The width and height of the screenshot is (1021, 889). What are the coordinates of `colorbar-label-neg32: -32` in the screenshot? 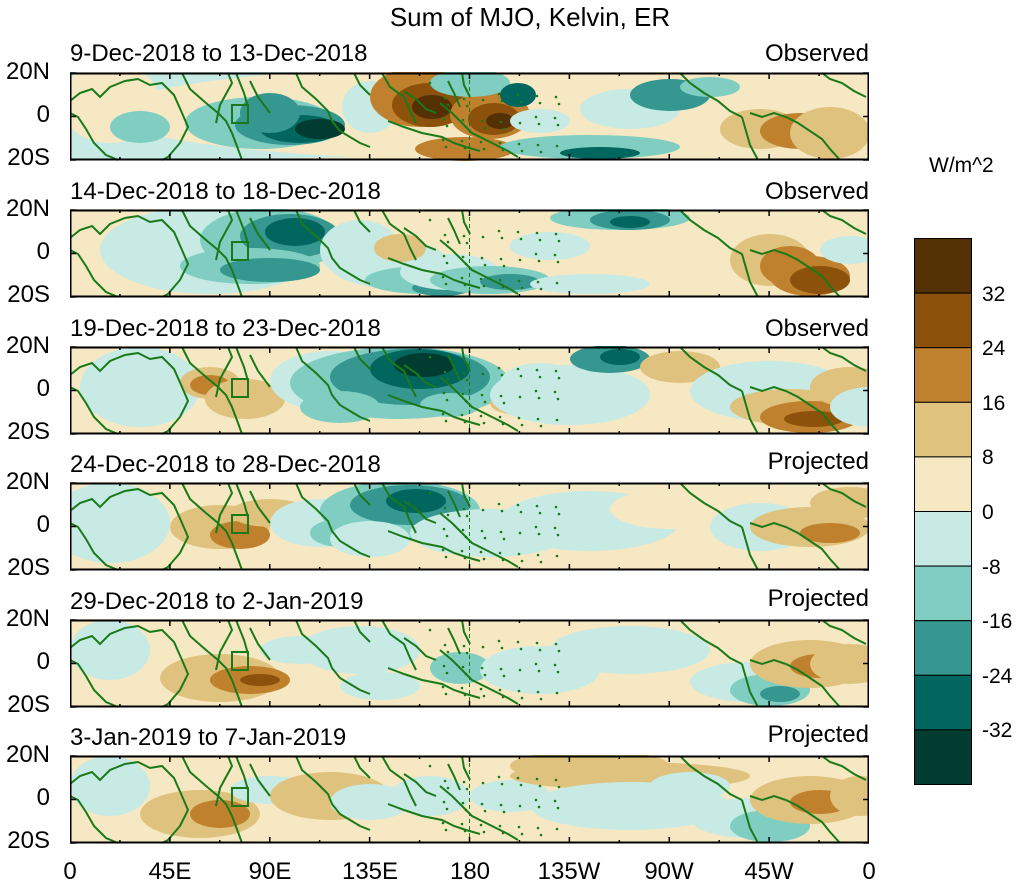 It's located at (997, 730).